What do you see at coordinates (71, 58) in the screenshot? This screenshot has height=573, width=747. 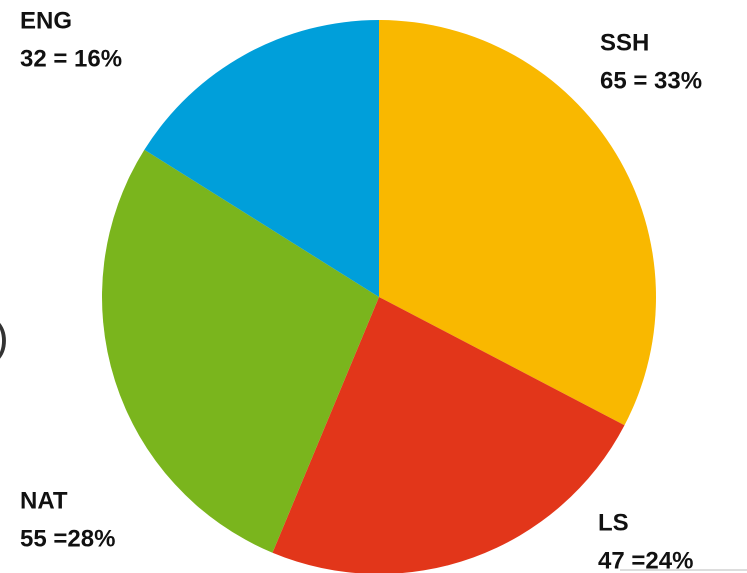 I see `slice-value-label: 32 = 16%` at bounding box center [71, 58].